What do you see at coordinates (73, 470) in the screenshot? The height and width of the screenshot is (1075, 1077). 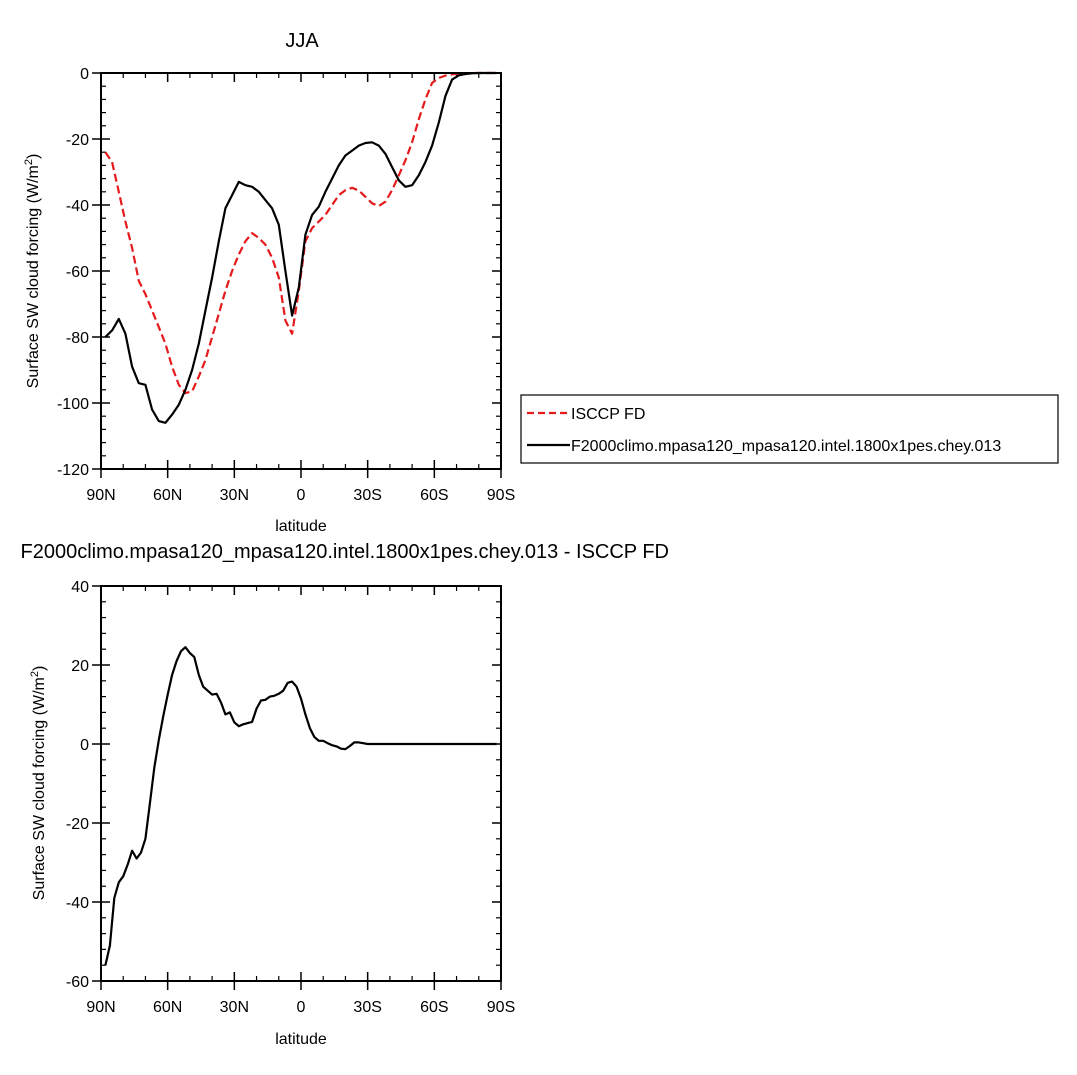 I see `top-ytick-label-6: -120` at bounding box center [73, 470].